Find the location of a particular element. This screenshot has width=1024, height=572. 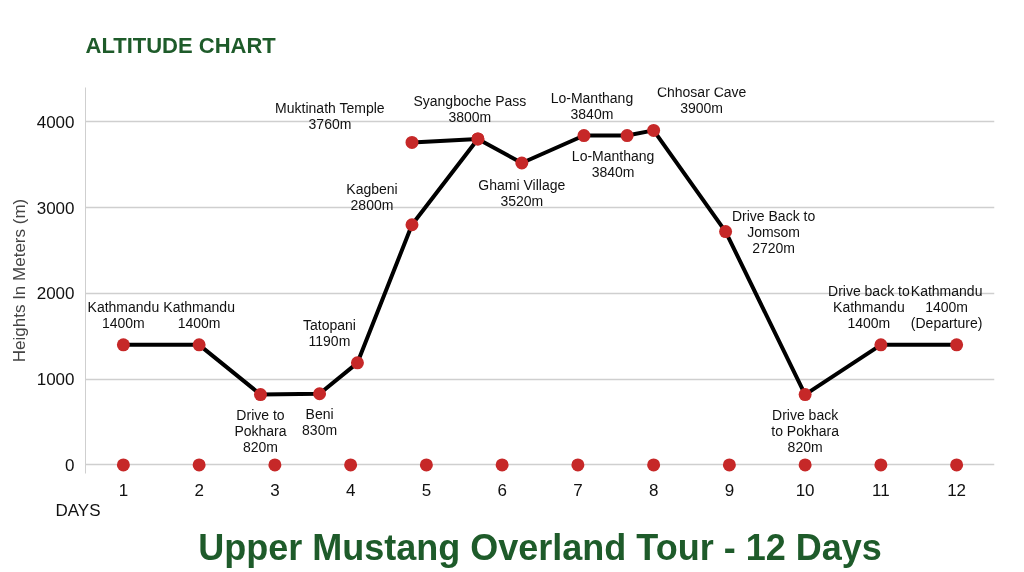

annotation: Chhosar Cave 3900m is located at coordinates (701, 100).